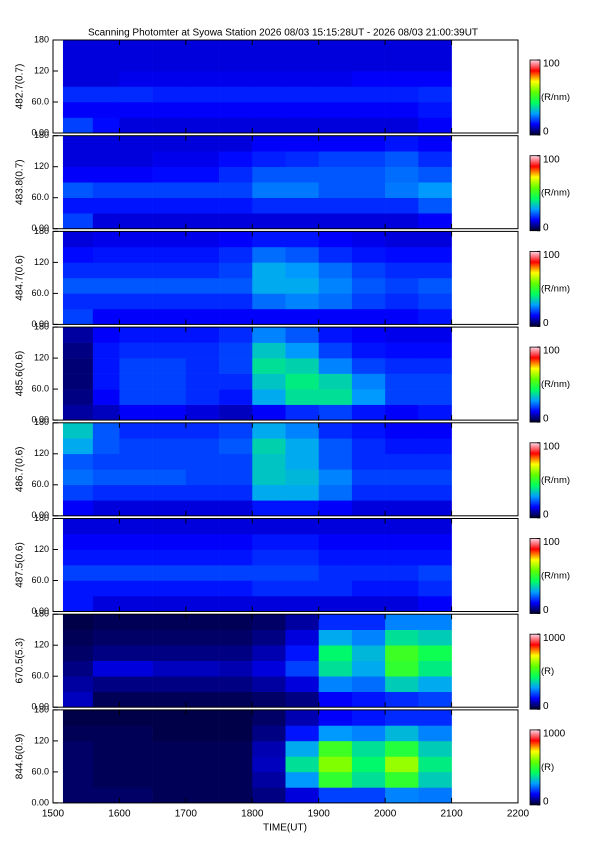 This screenshot has width=595, height=842. I want to click on colorbar-unit: (R/nm), so click(555, 97).